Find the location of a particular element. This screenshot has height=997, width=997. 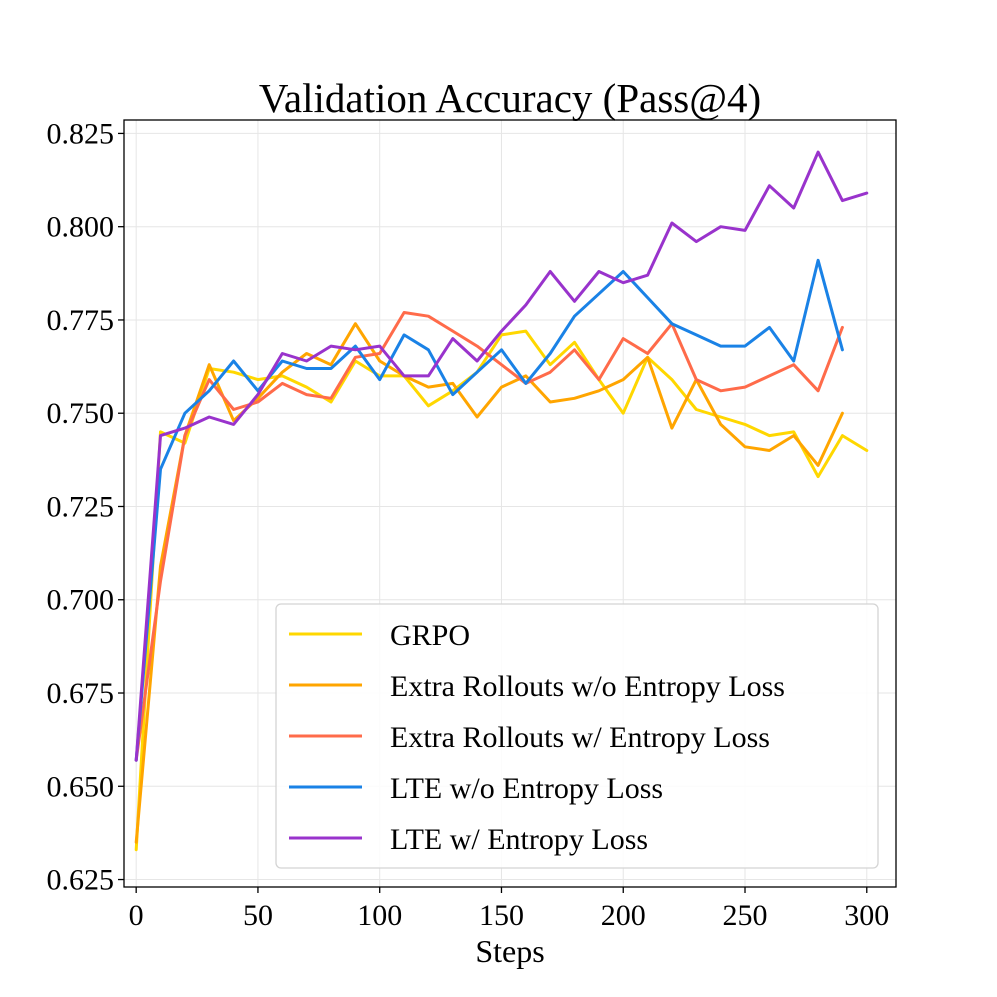

legend-label: Extra Rollouts w/ Entropy Loss is located at coordinates (580, 737).